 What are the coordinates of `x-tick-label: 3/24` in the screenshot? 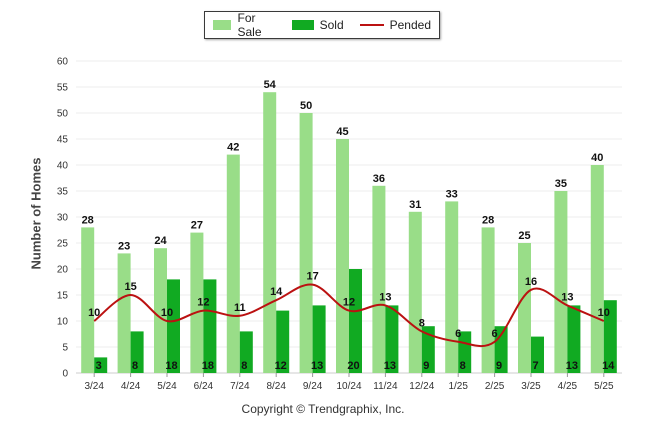 It's located at (94, 386).